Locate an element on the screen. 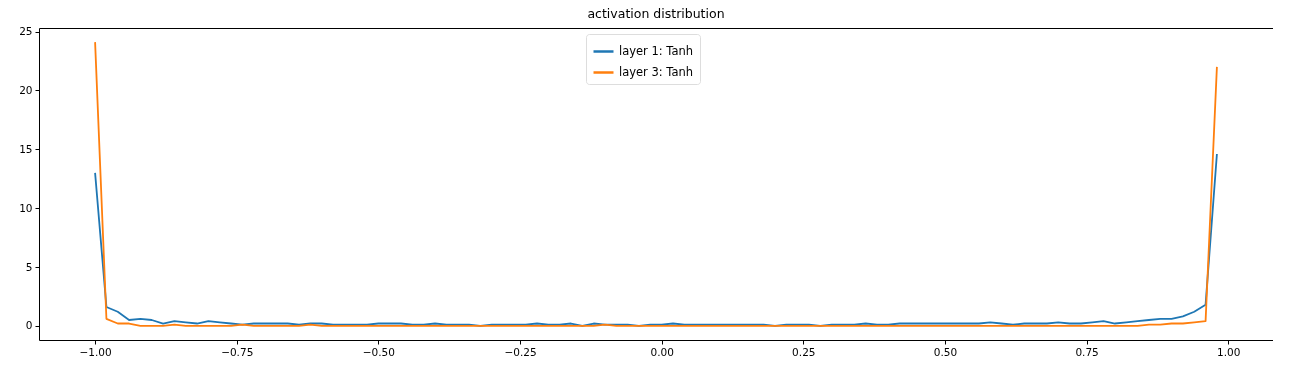 The image size is (1292, 378). x-tick-label: 1.00 is located at coordinates (1229, 351).